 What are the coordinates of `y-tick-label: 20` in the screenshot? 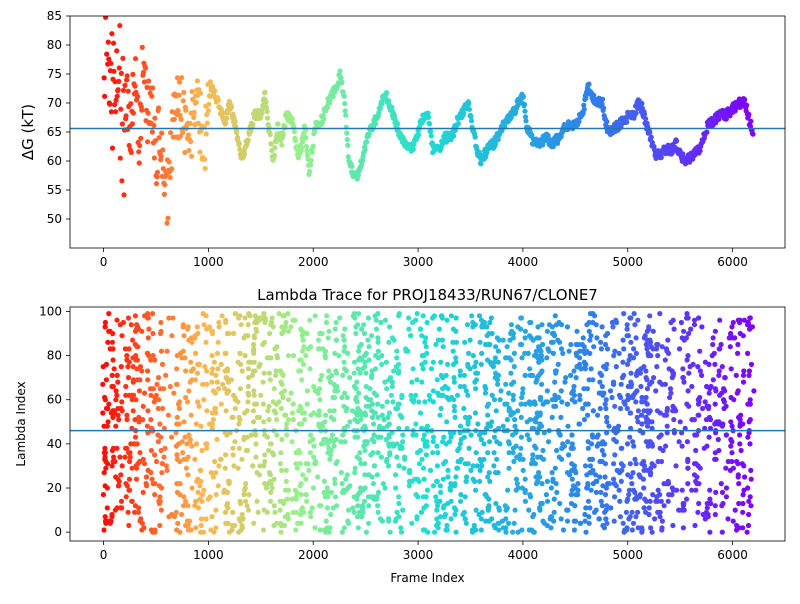 It's located at (54, 488).